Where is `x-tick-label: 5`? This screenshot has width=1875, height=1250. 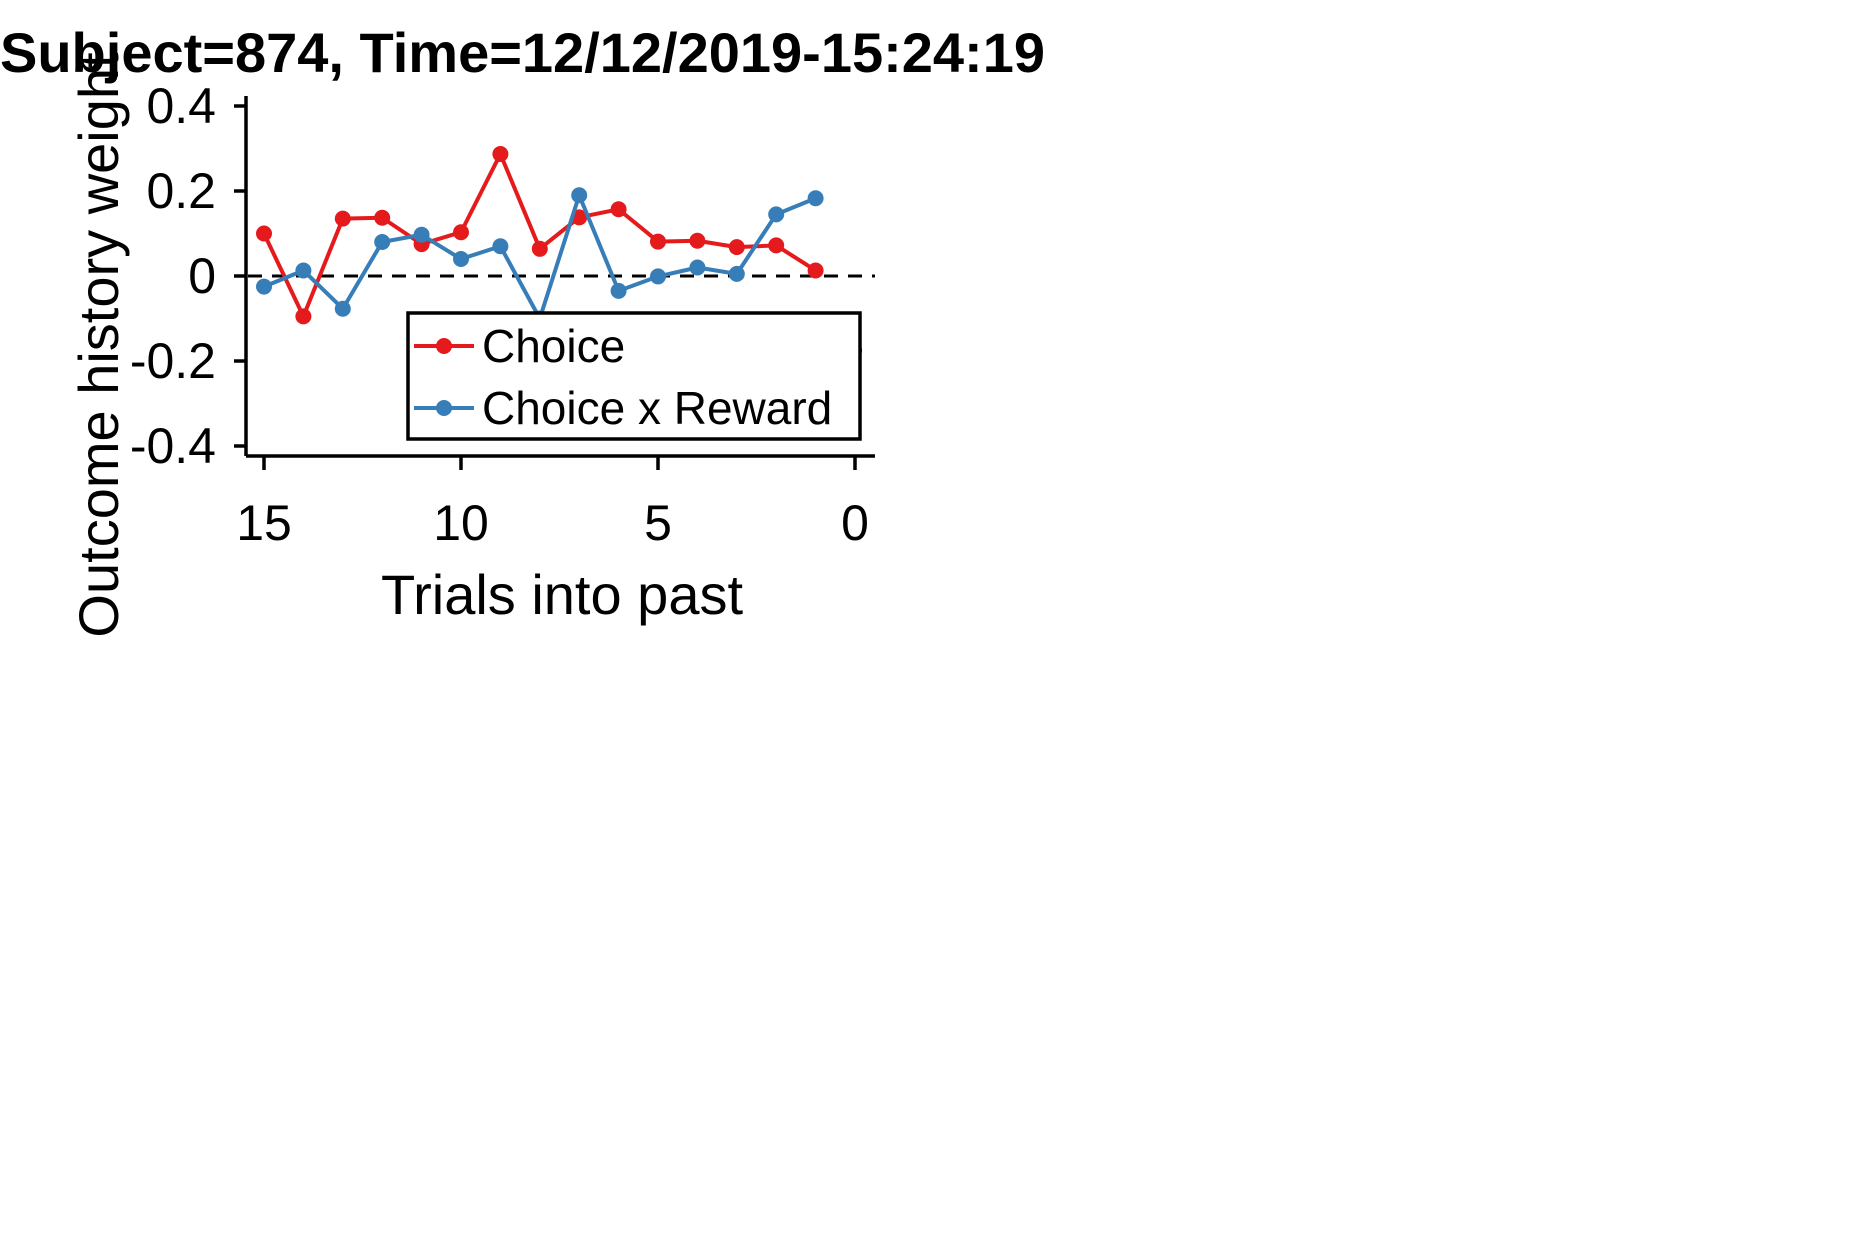
x-tick-label: 5 is located at coordinates (658, 523).